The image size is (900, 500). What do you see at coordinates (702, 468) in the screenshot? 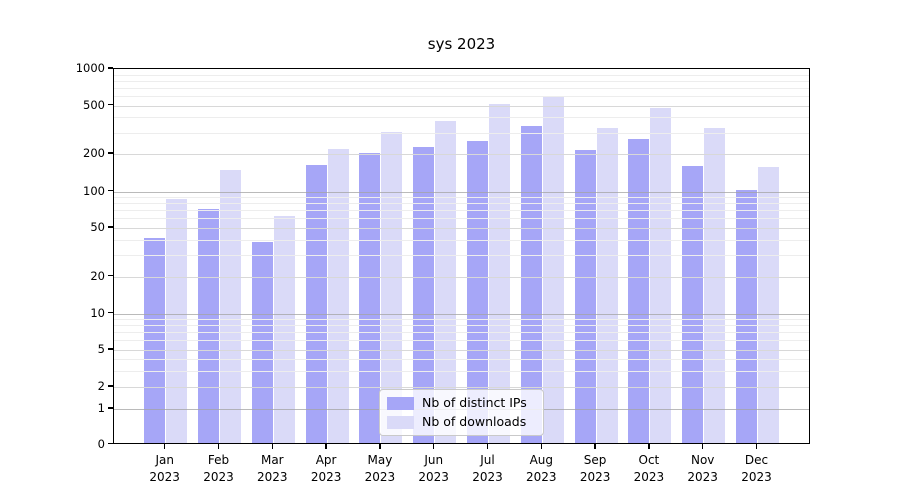
I see `x-tick-label-nov: Nov 2023` at bounding box center [702, 468].